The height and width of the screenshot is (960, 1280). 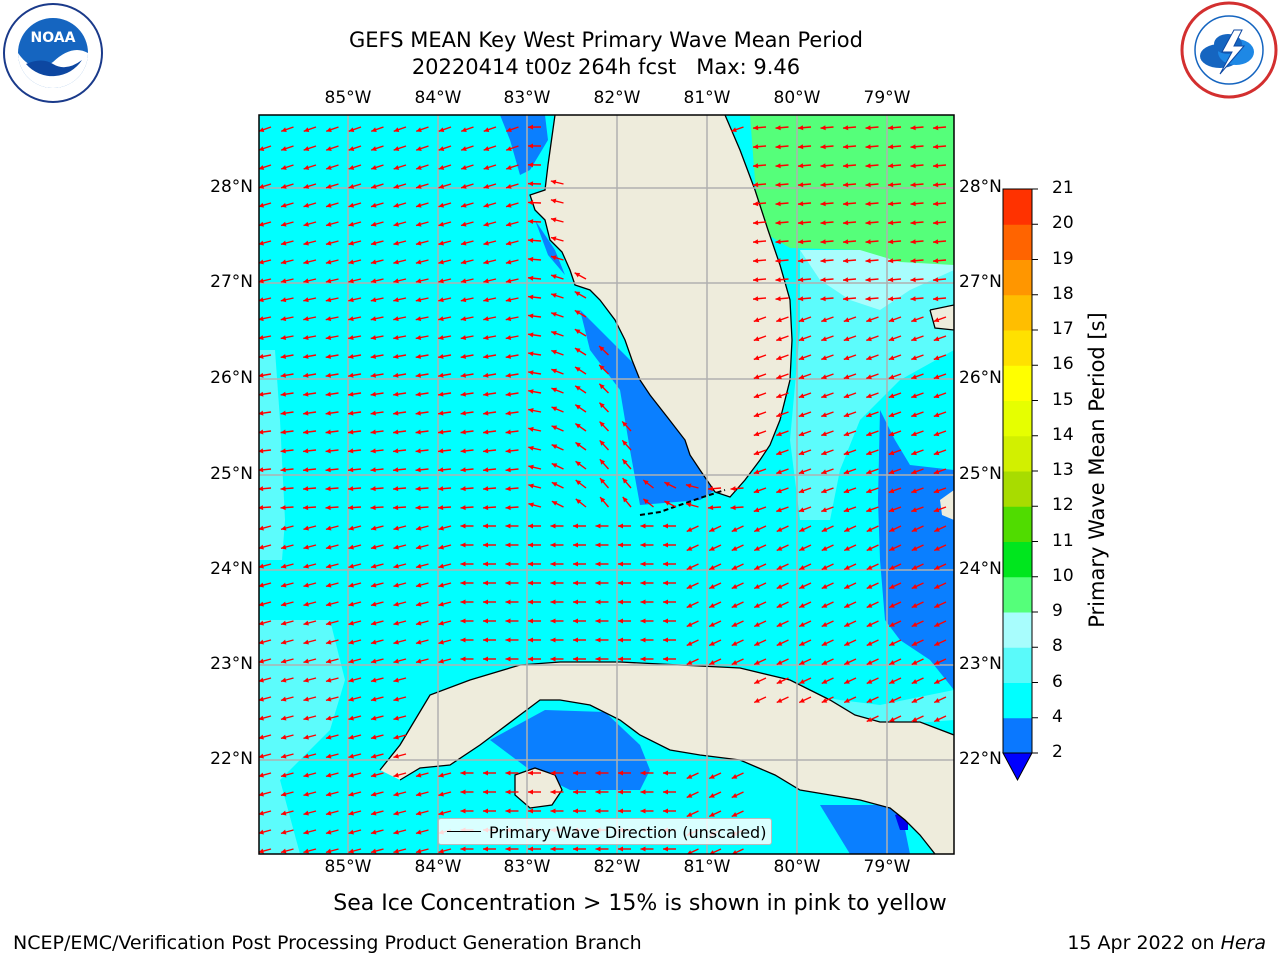 I want to click on legend-line-icon, so click(x=464, y=831).